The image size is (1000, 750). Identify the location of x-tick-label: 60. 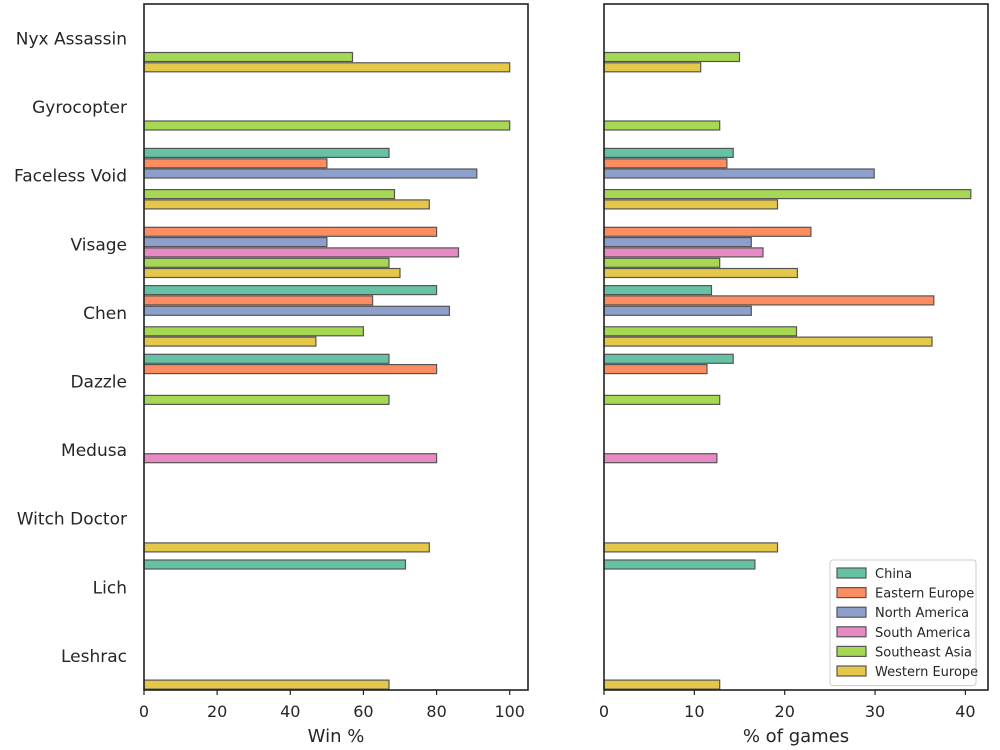
(363, 711).